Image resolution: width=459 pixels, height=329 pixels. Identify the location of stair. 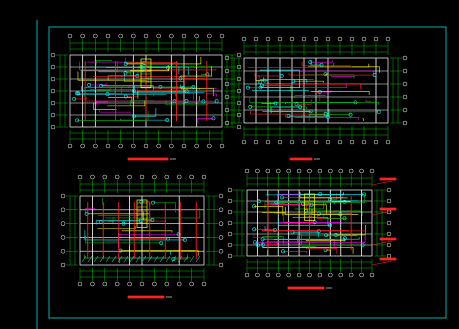
(309, 207).